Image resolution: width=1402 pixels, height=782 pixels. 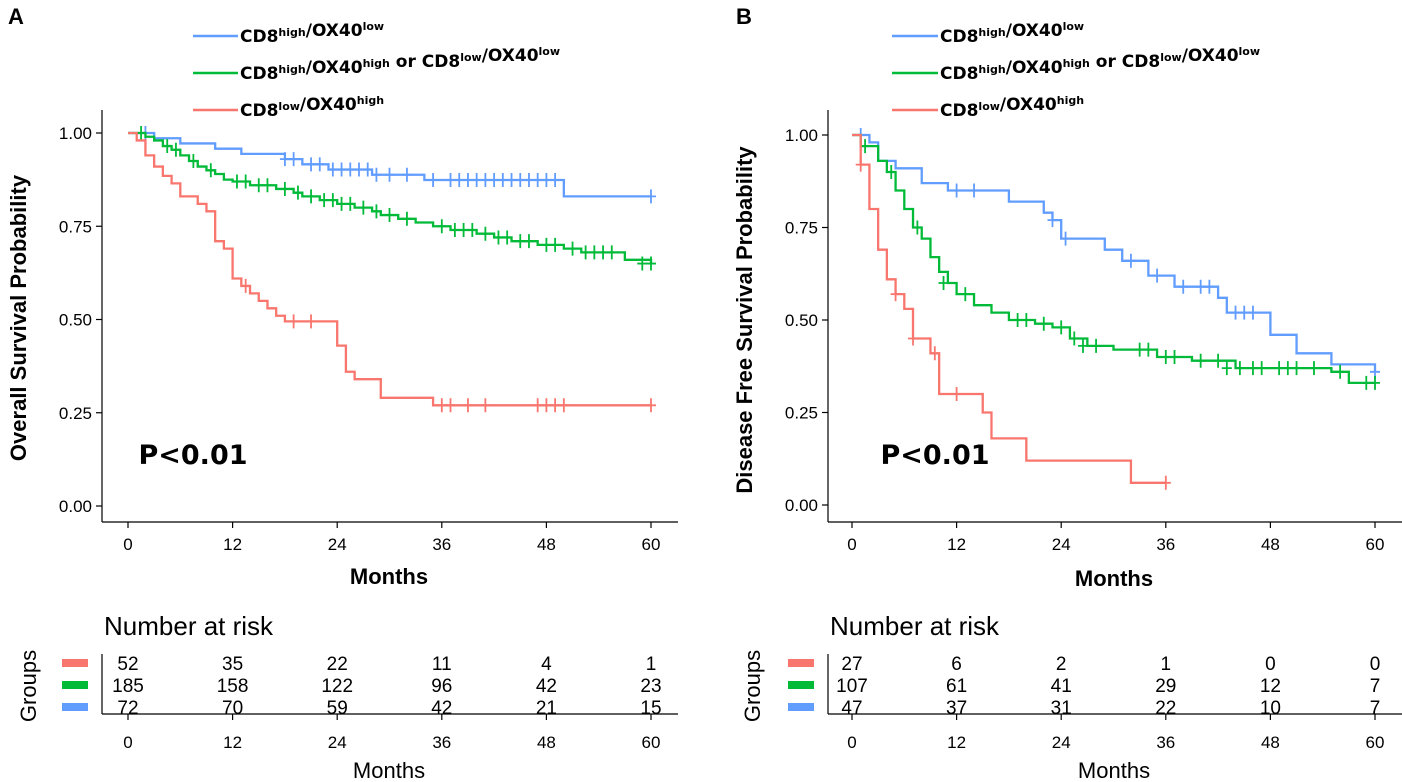 What do you see at coordinates (28, 686) in the screenshot?
I see `panel-a-groups-label: Groups` at bounding box center [28, 686].